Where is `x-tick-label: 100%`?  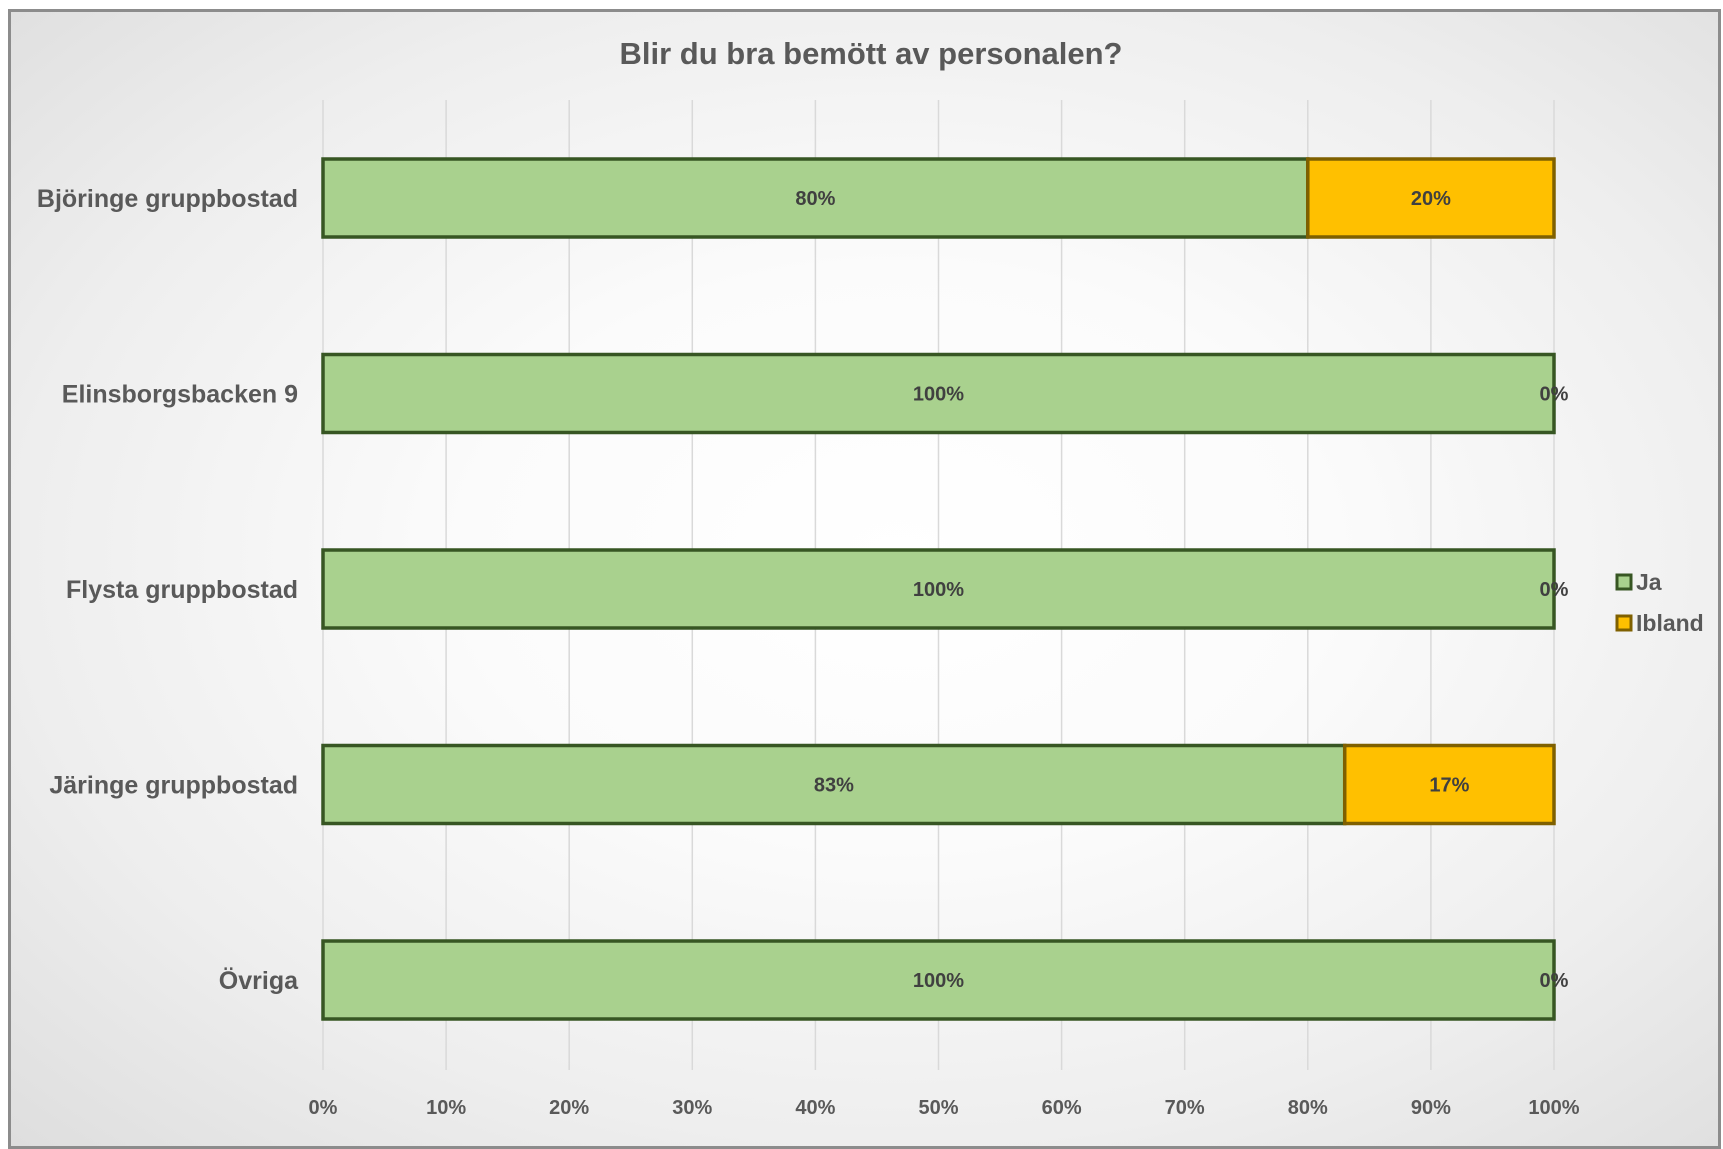 x-tick-label: 100% is located at coordinates (1553, 1108).